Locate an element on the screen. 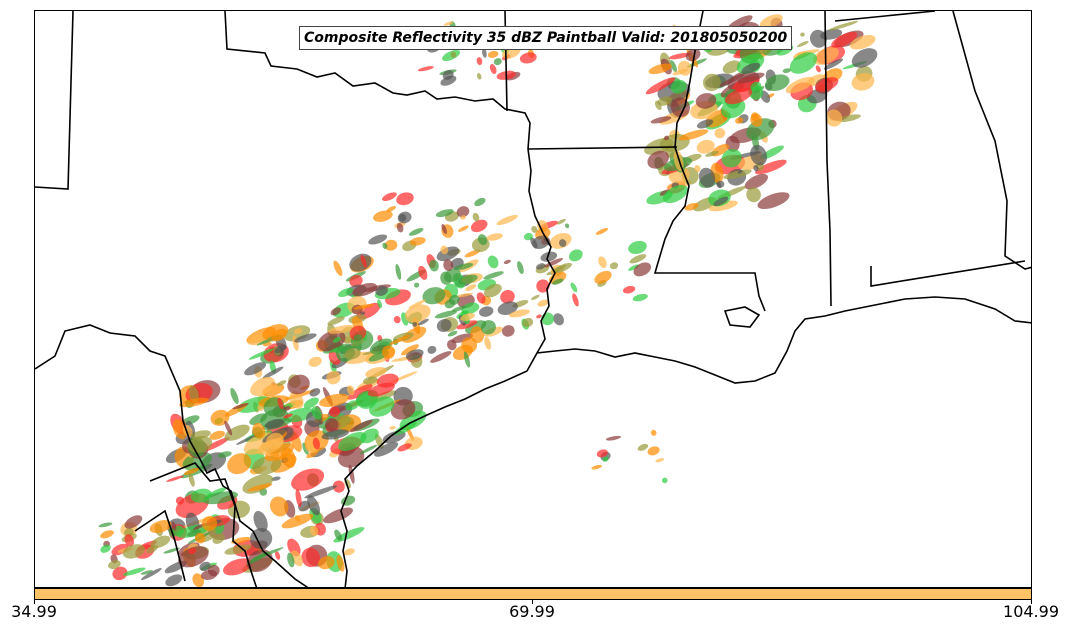 The image size is (1070, 633). border-al-fl is located at coordinates (948, 273).